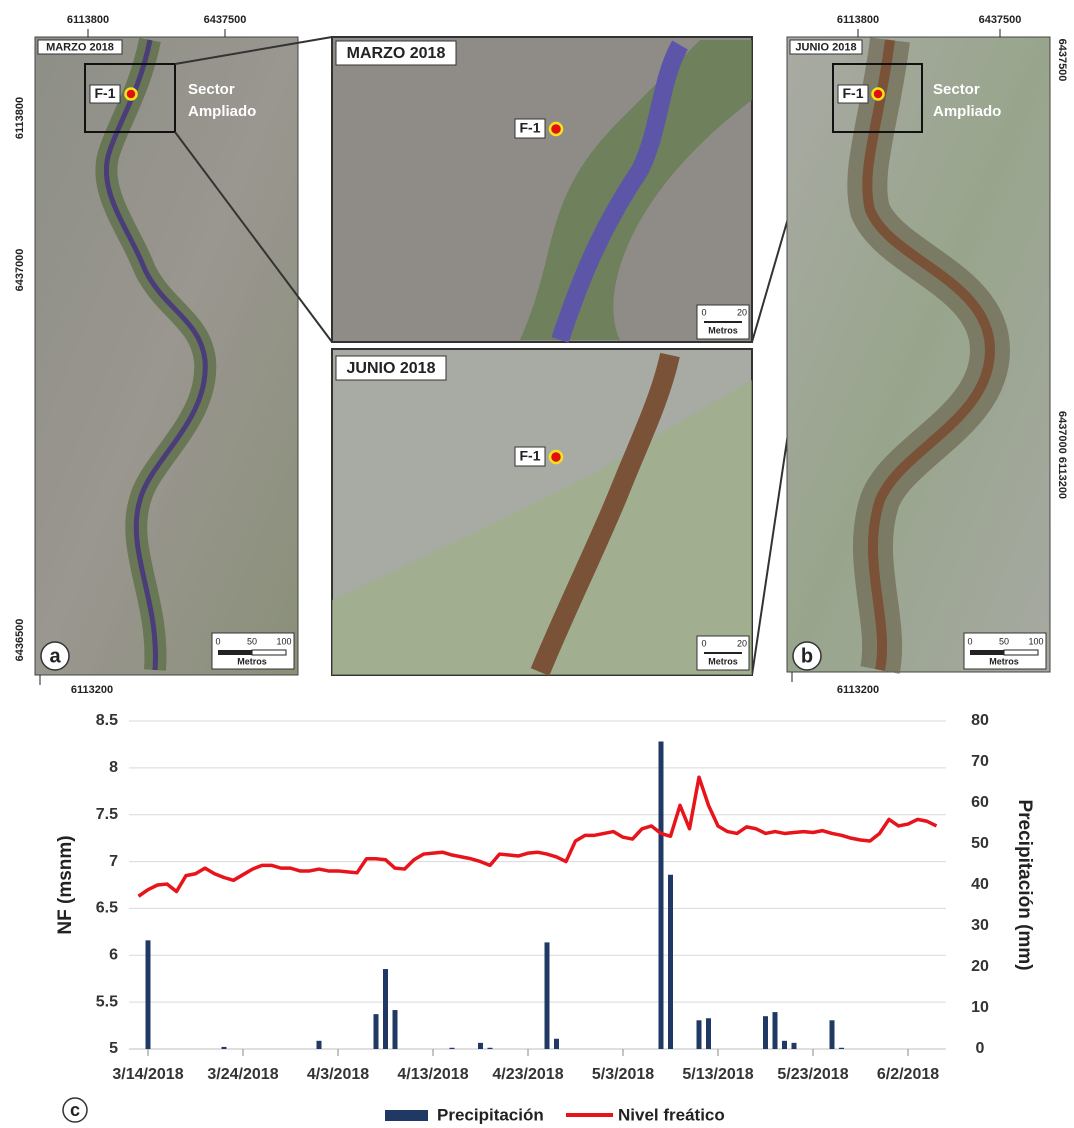 This screenshot has height=1128, width=1074. I want to click on y2-tick-label: 70, so click(980, 761).